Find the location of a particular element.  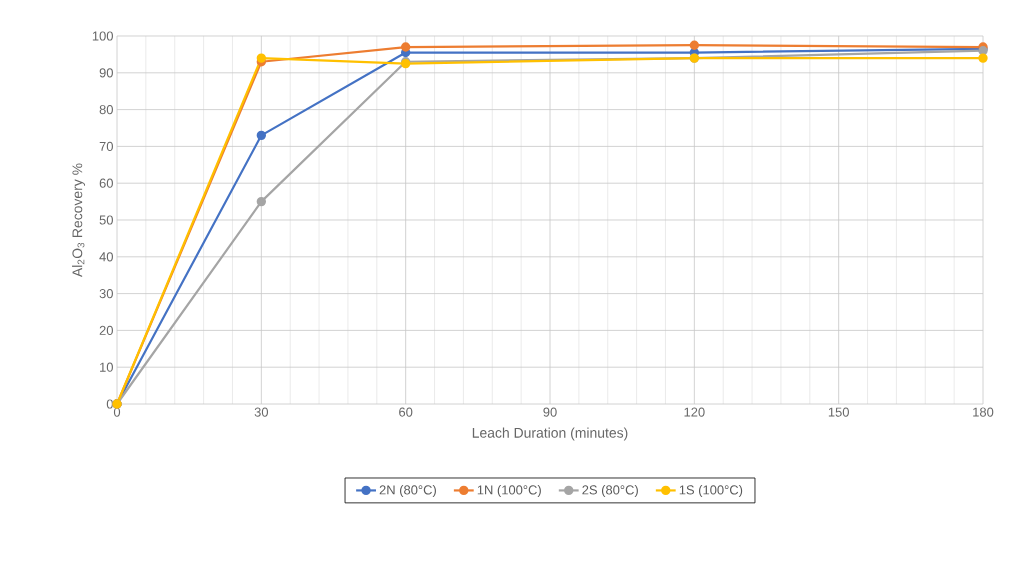

y-tick-label: 60 is located at coordinates (106, 183).